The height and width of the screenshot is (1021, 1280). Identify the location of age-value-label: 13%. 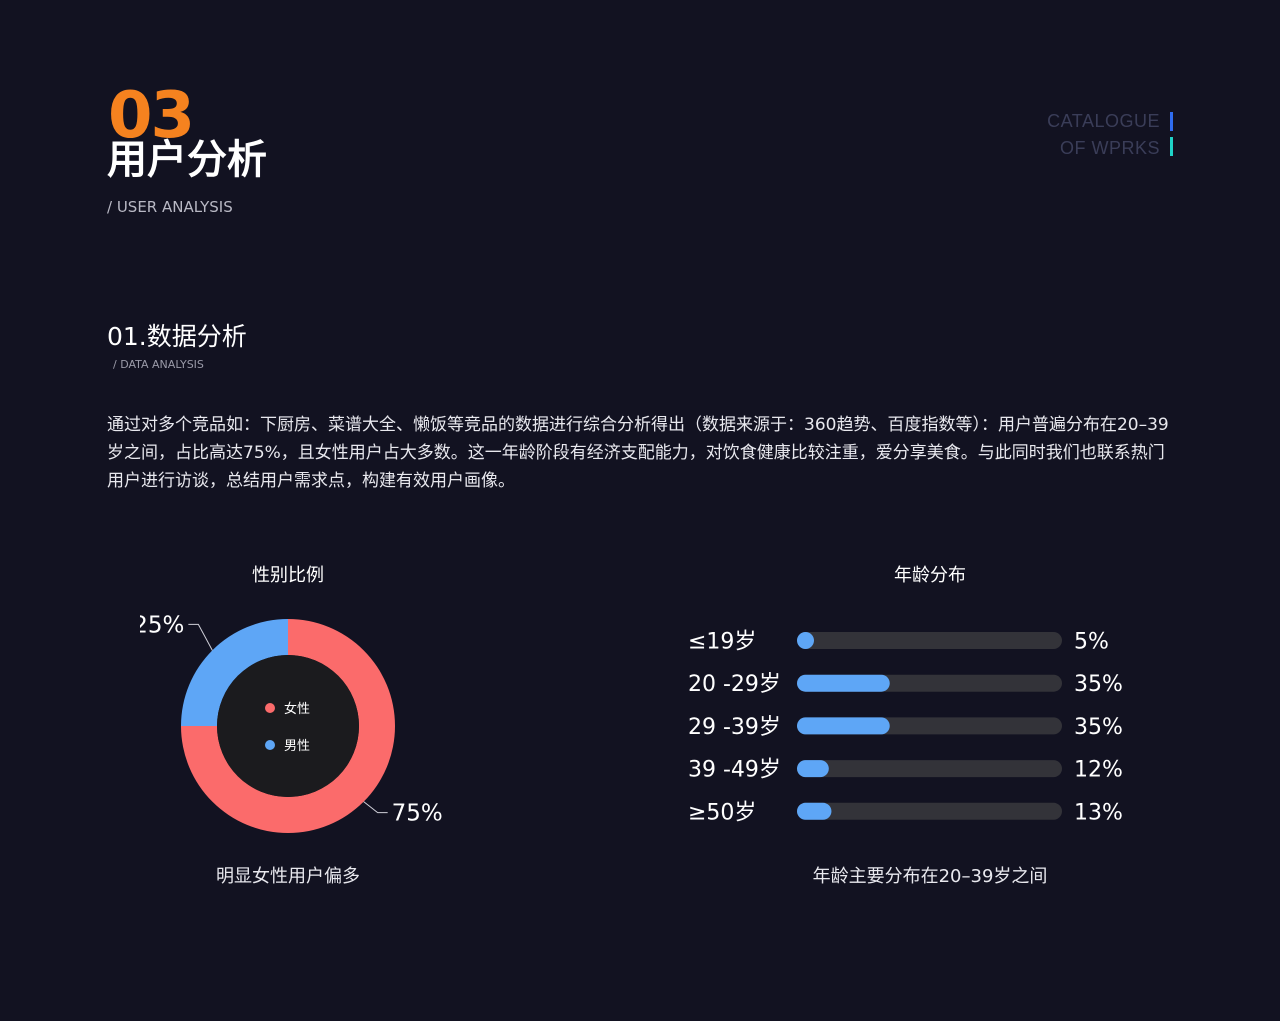
(1098, 812).